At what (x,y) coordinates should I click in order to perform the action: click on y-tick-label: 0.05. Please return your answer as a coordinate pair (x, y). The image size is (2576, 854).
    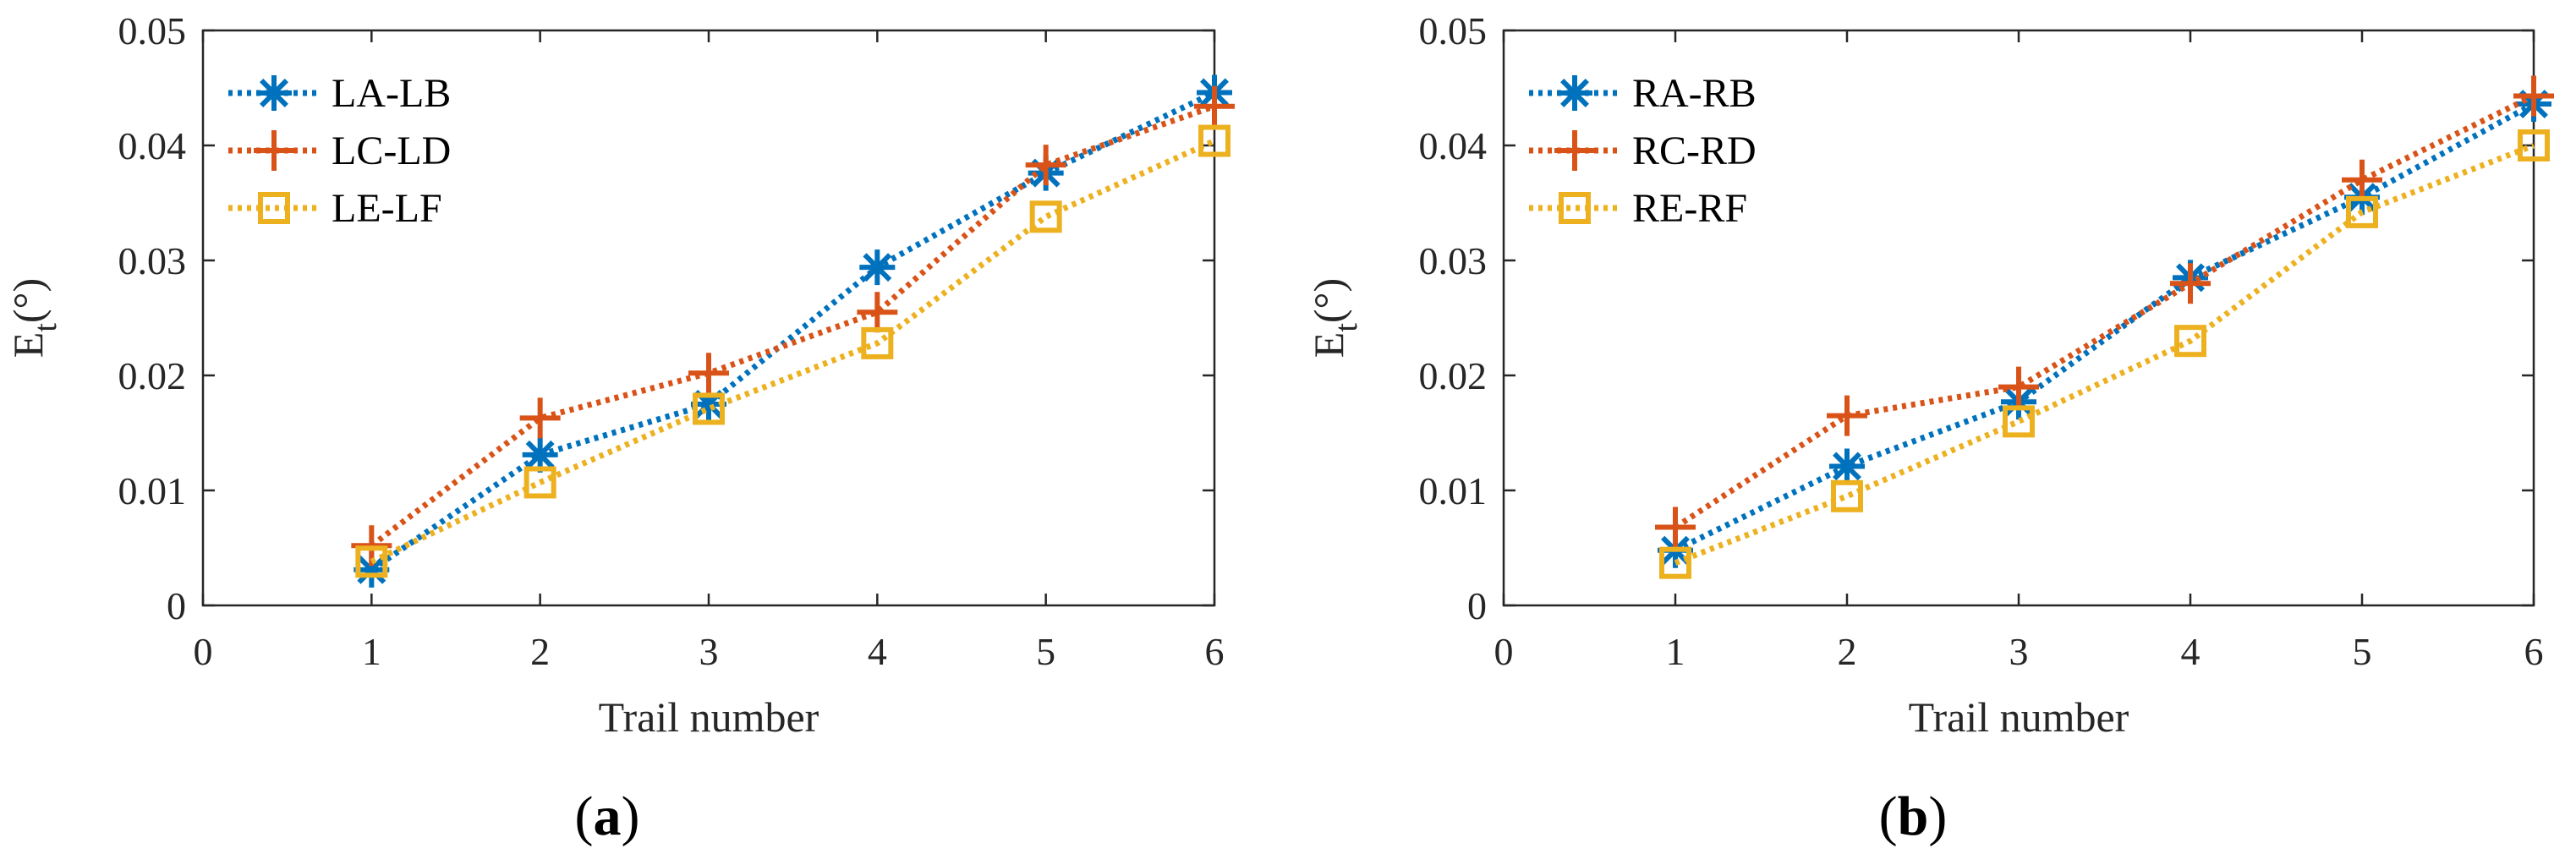
    Looking at the image, I should click on (152, 30).